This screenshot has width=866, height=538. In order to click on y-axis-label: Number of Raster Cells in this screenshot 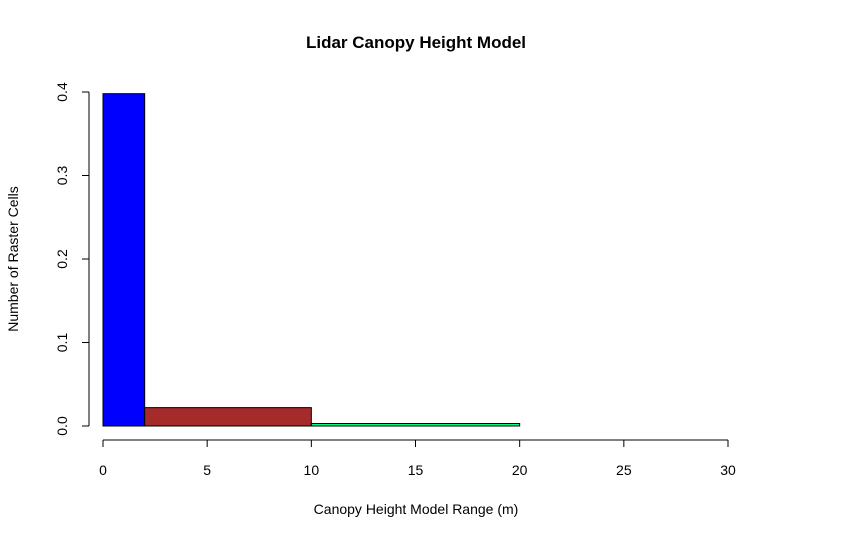, I will do `click(13, 259)`.